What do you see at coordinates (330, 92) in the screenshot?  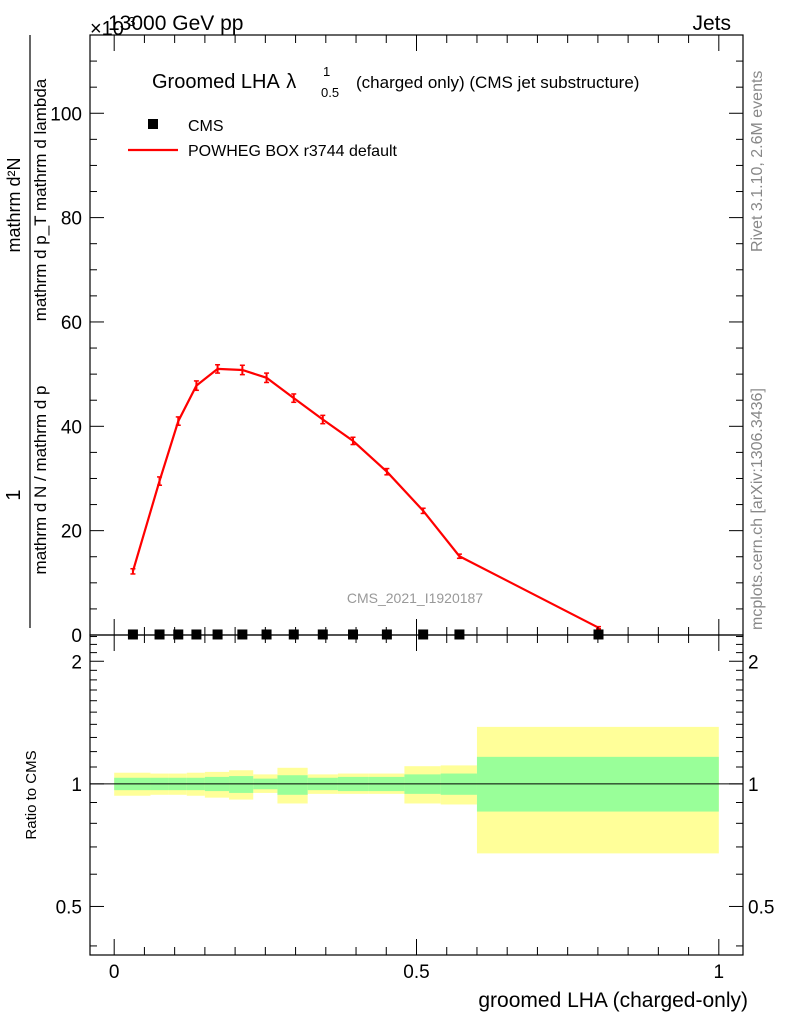 I see `title-sub: 0.5` at bounding box center [330, 92].